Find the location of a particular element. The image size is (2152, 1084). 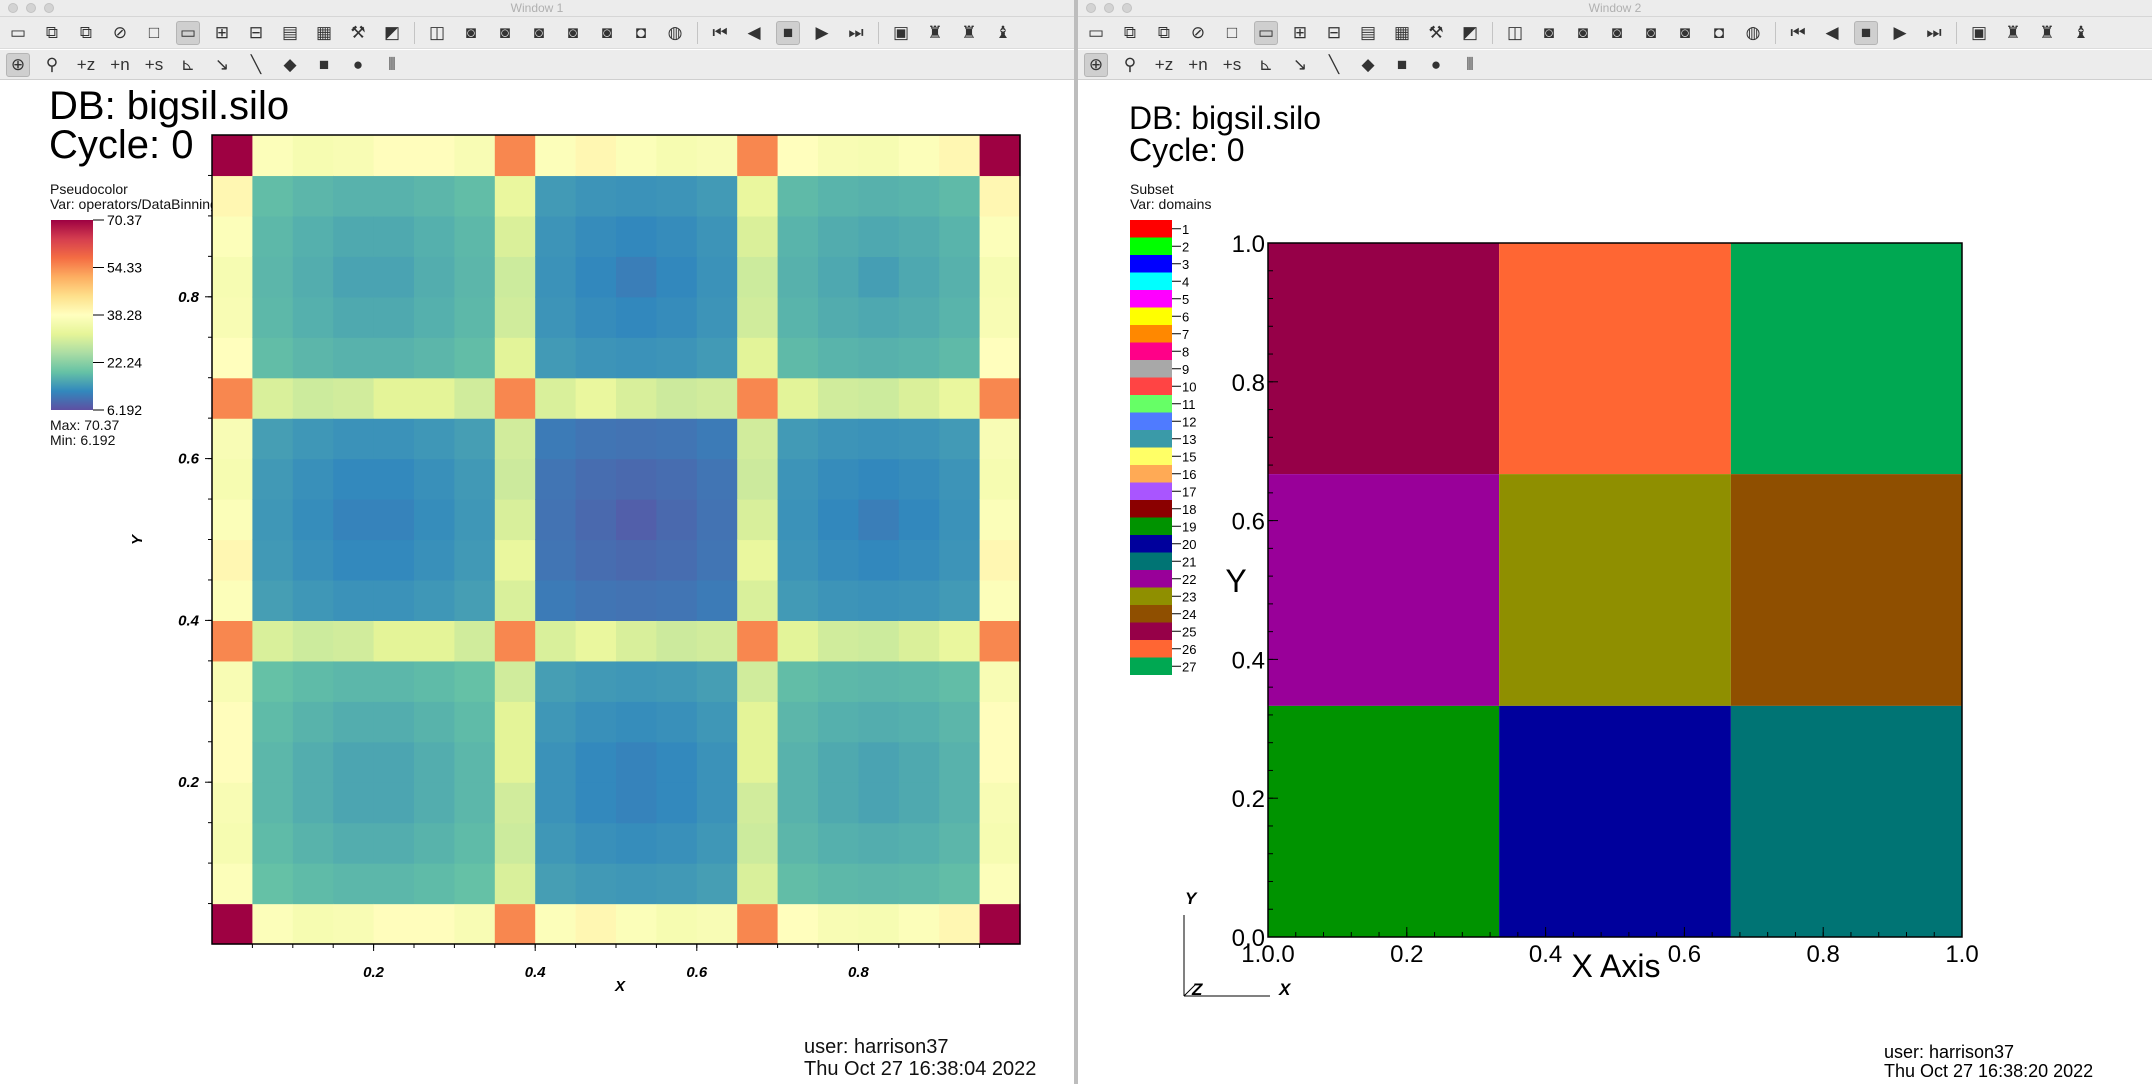

title-bar: Window 1 is located at coordinates (537, 8).